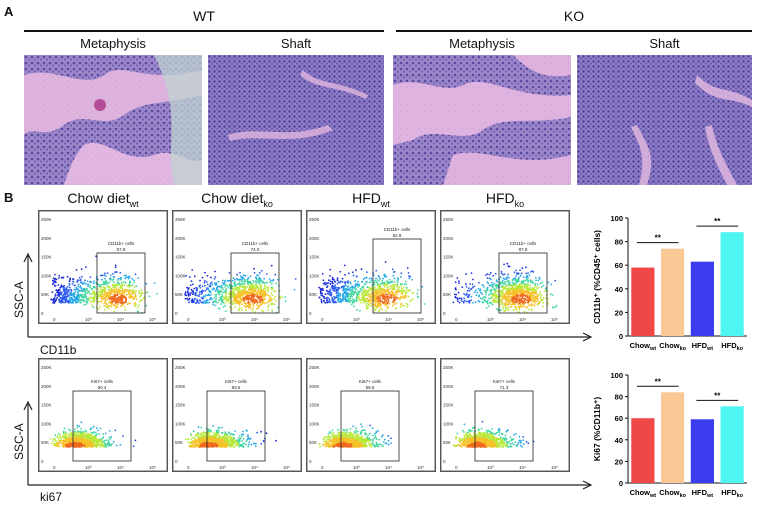  Describe the element at coordinates (356, 319) in the screenshot. I see `flow-x-tick: 10³` at that location.